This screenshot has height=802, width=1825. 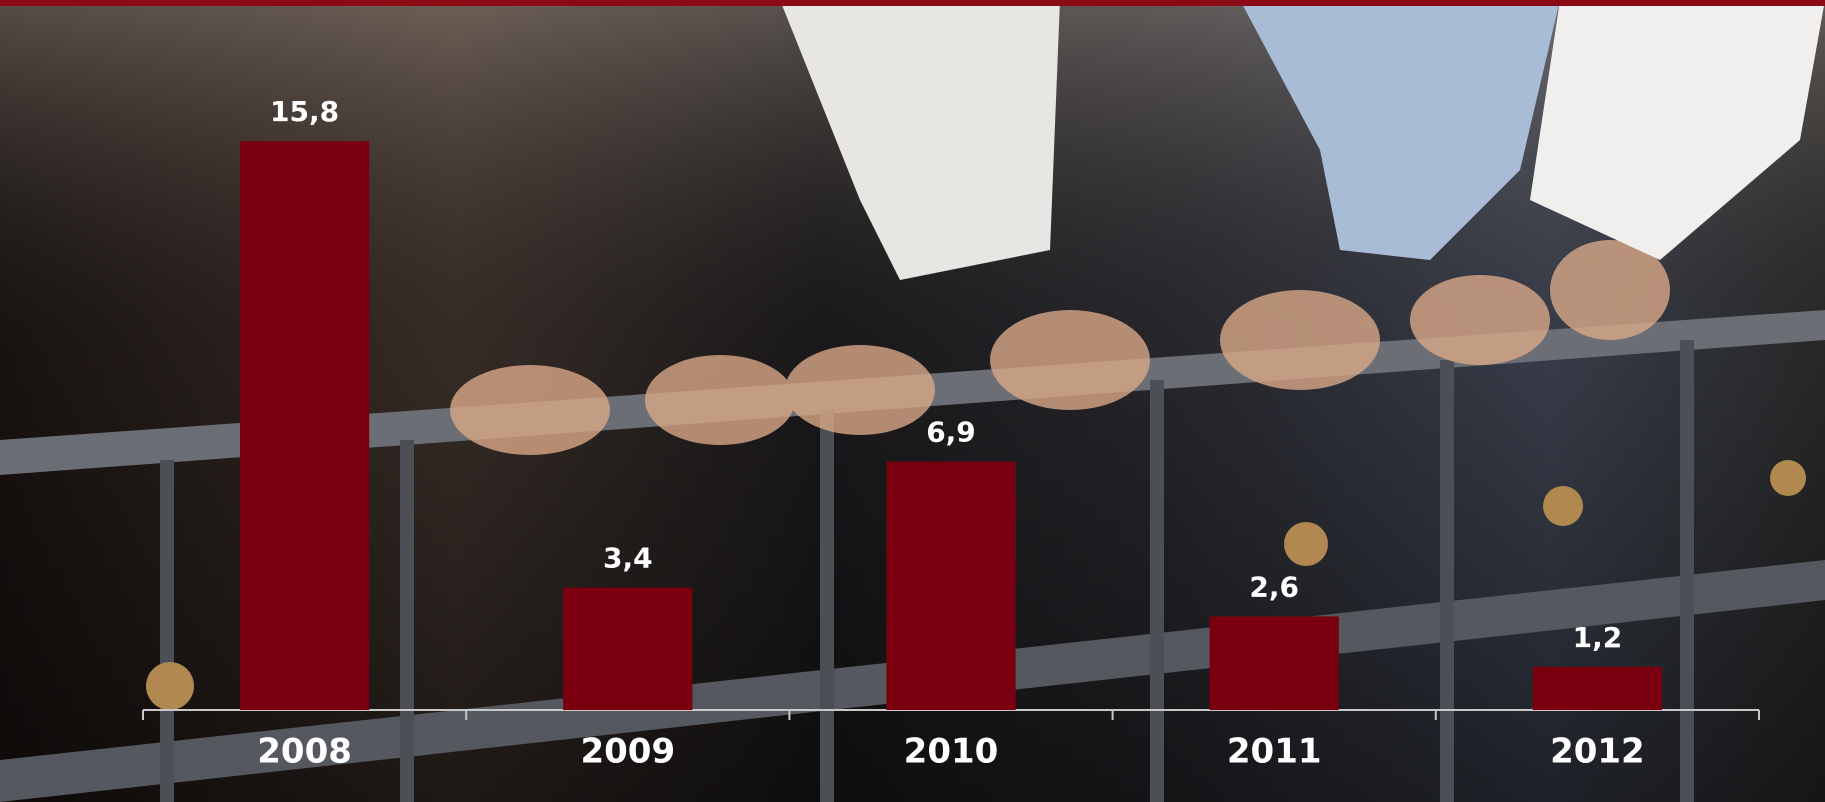 What do you see at coordinates (304, 752) in the screenshot?
I see `x-tick-label: 2008` at bounding box center [304, 752].